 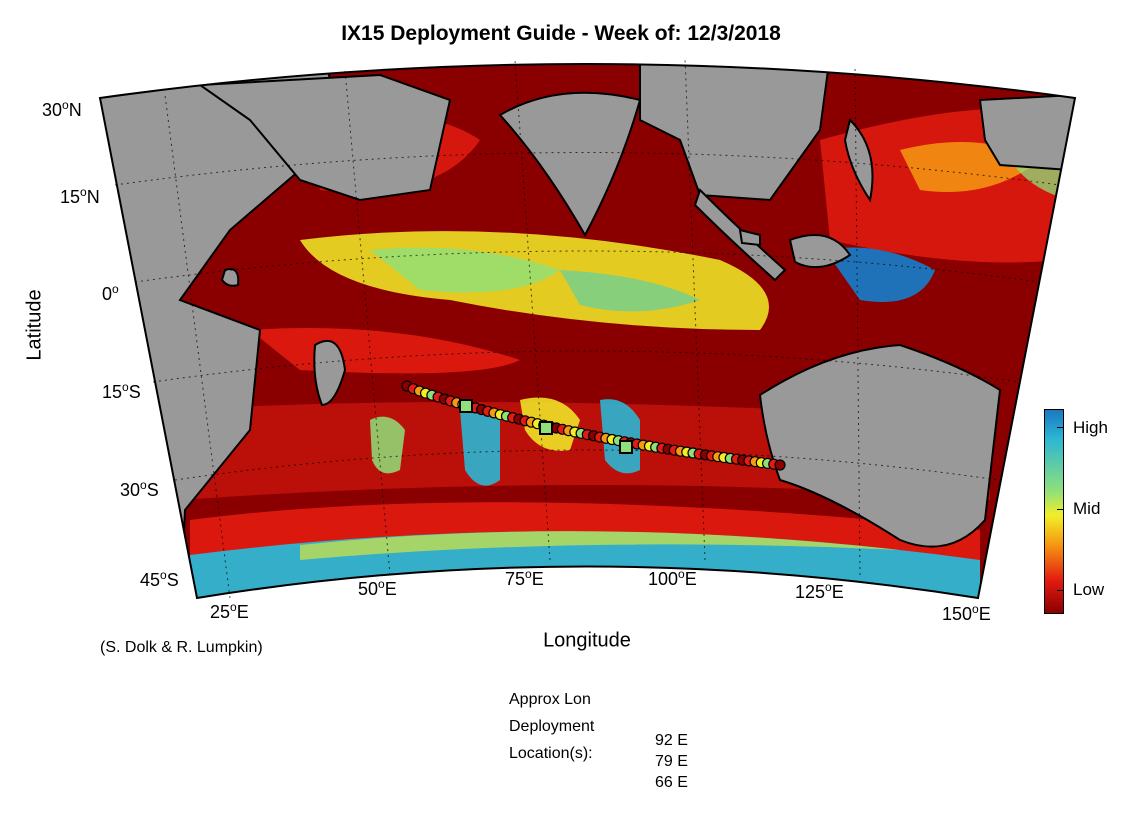 What do you see at coordinates (1060, 509) in the screenshot?
I see `colorbar-tick-mid` at bounding box center [1060, 509].